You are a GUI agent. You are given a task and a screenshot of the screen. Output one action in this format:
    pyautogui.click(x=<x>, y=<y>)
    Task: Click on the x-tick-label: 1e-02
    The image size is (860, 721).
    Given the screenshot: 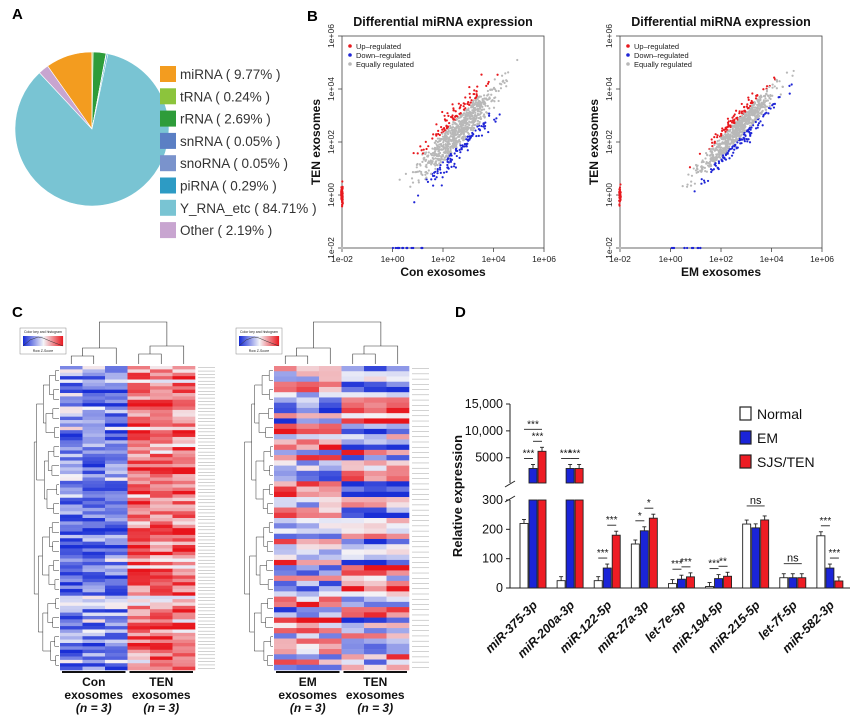 What is the action you would take?
    pyautogui.click(x=620, y=259)
    